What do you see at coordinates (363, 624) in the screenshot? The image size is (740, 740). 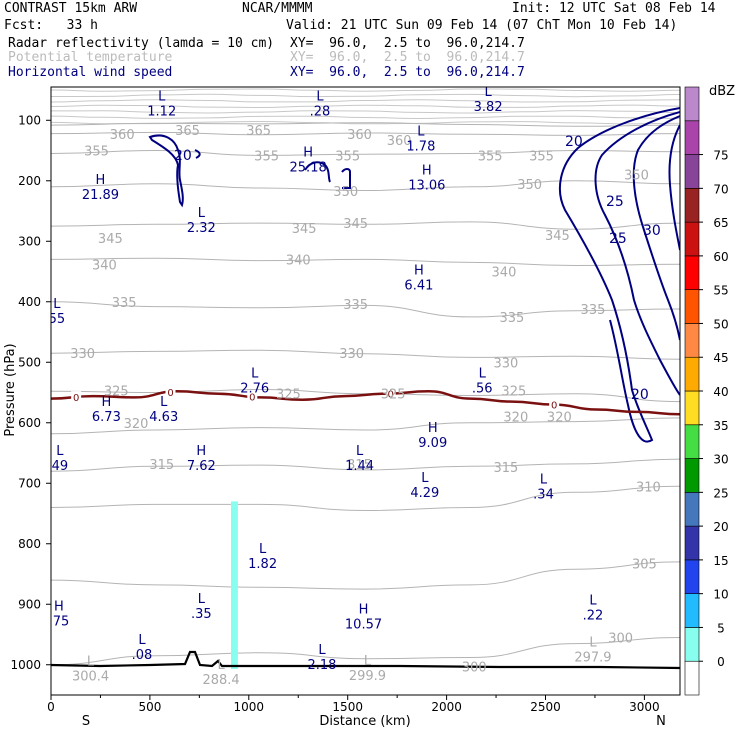 I see `extremum-value: 10.57` at bounding box center [363, 624].